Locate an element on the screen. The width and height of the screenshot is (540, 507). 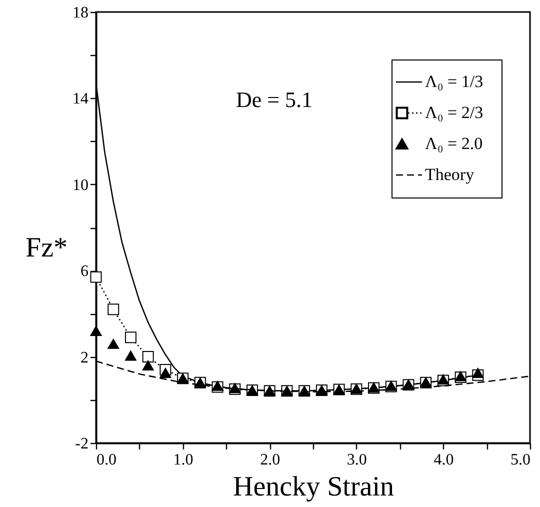
y-axis-title: Fz* is located at coordinates (47, 248).